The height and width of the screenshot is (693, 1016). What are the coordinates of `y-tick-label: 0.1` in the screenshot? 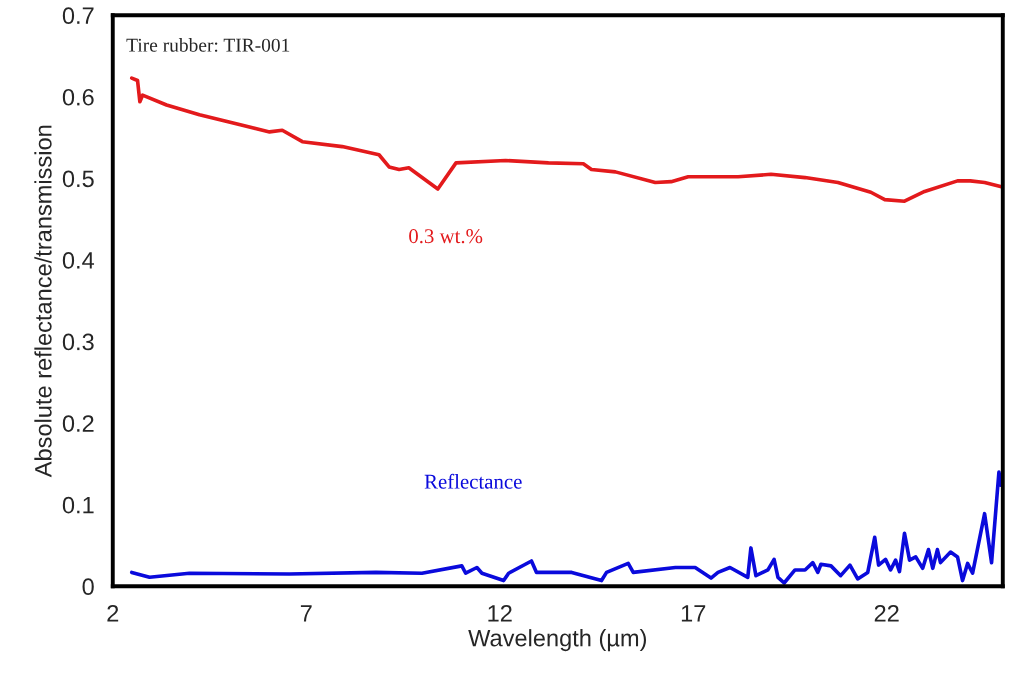 It's located at (78, 505).